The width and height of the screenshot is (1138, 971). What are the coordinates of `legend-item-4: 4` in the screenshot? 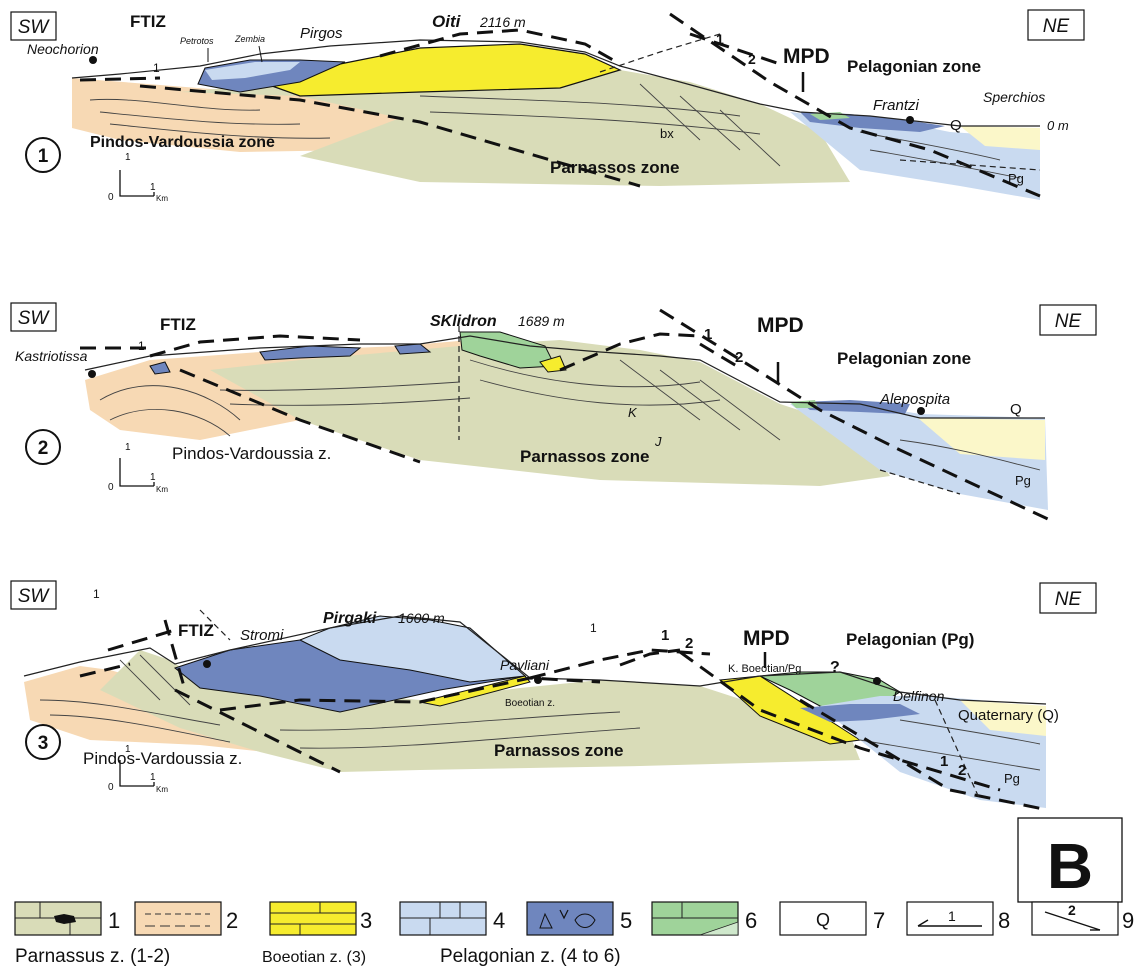 It's located at (452, 918).